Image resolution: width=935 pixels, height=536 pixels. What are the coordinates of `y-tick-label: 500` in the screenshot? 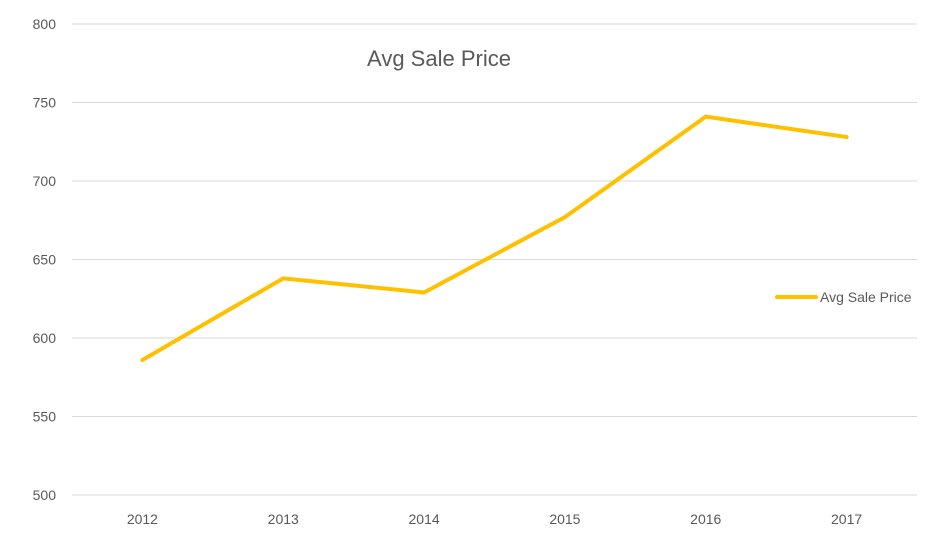 It's located at (45, 495).